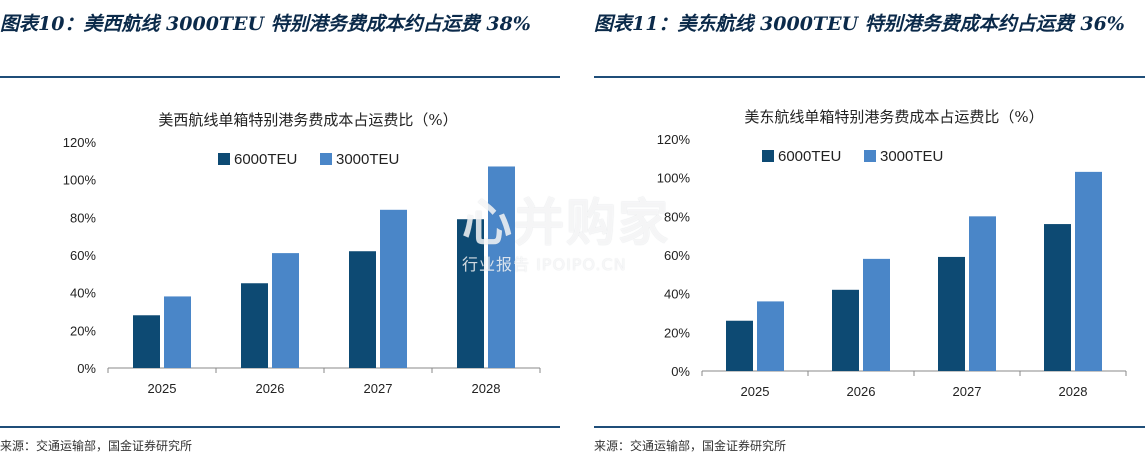  Describe the element at coordinates (307, 120) in the screenshot. I see `chart-title: 美西航线单箱特别港务费成本占运费比（%）` at that location.